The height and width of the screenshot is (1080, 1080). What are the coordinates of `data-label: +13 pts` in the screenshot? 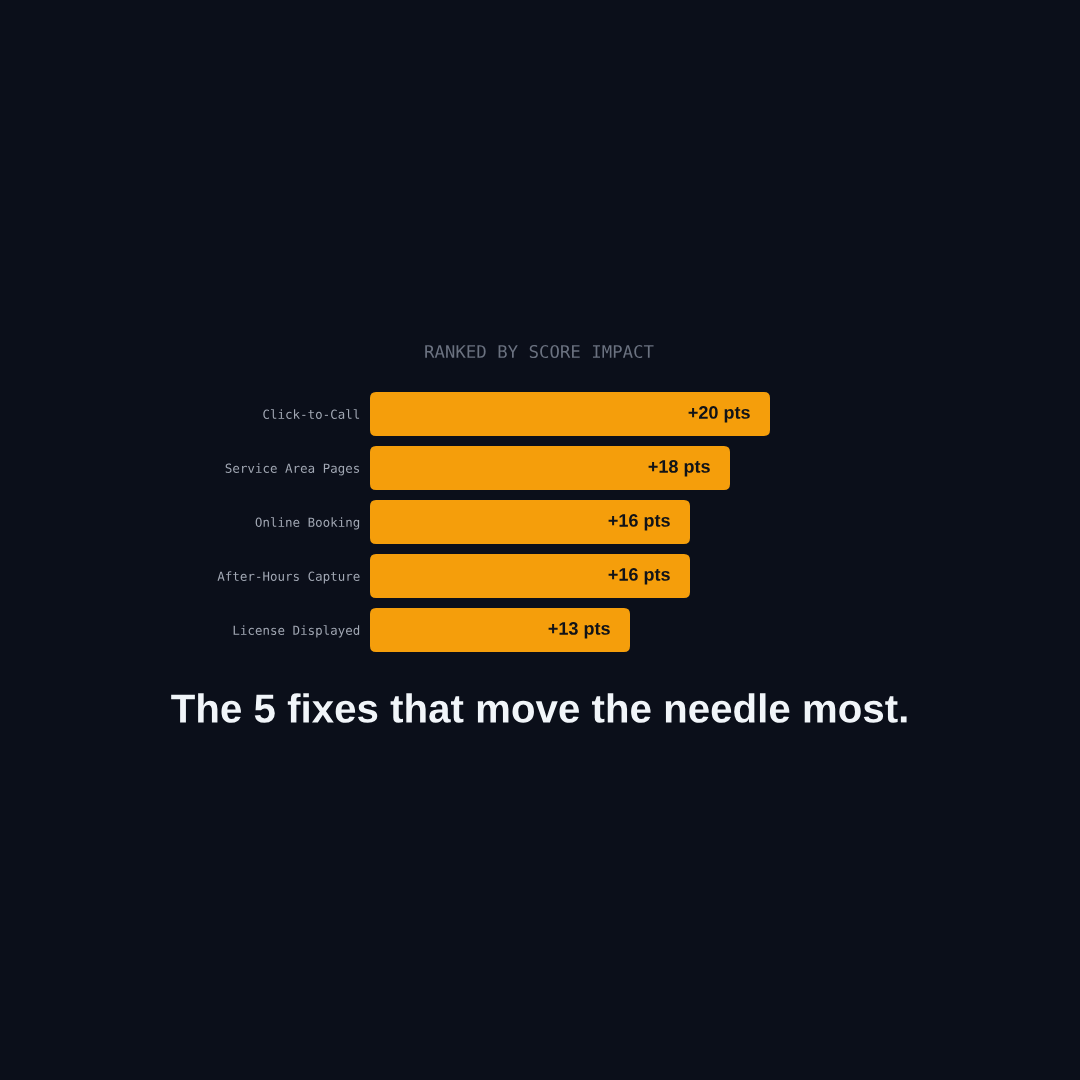 It's located at (579, 630).